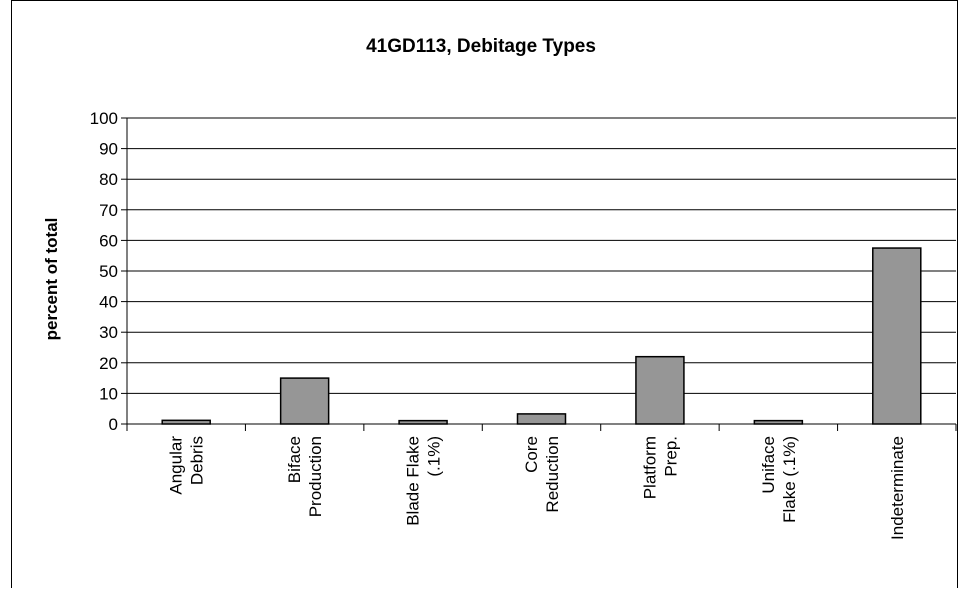 The height and width of the screenshot is (590, 962). Describe the element at coordinates (897, 488) in the screenshot. I see `x-category-label: Indeterminate` at that location.